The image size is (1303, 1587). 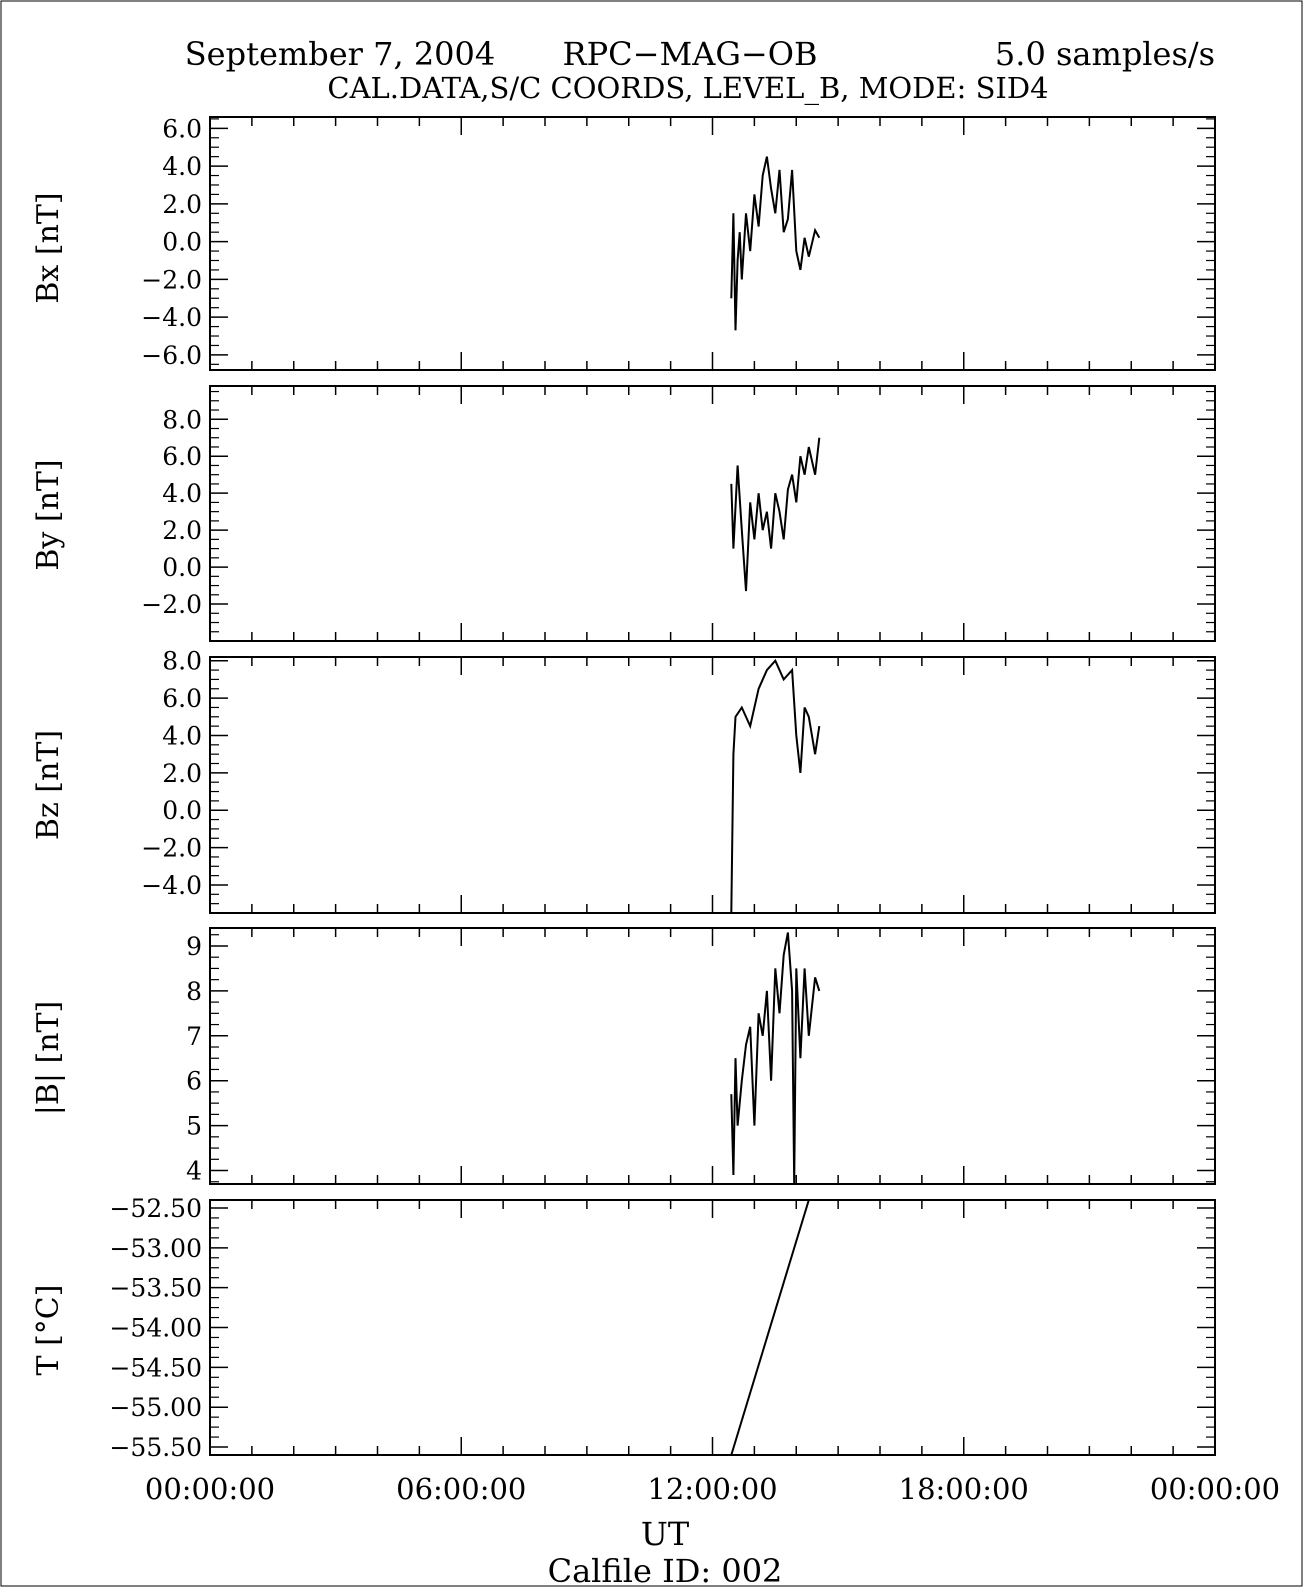 What do you see at coordinates (155, 1248) in the screenshot?
I see `y-tick-label: −53.00` at bounding box center [155, 1248].